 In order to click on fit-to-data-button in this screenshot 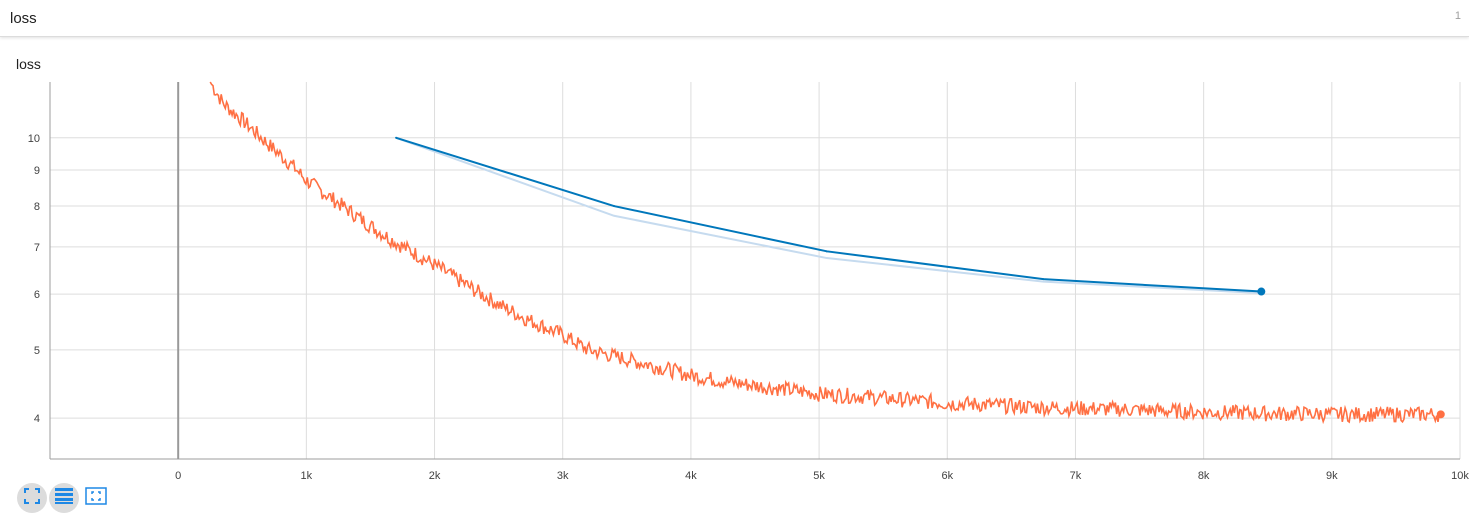, I will do `click(32, 498)`.